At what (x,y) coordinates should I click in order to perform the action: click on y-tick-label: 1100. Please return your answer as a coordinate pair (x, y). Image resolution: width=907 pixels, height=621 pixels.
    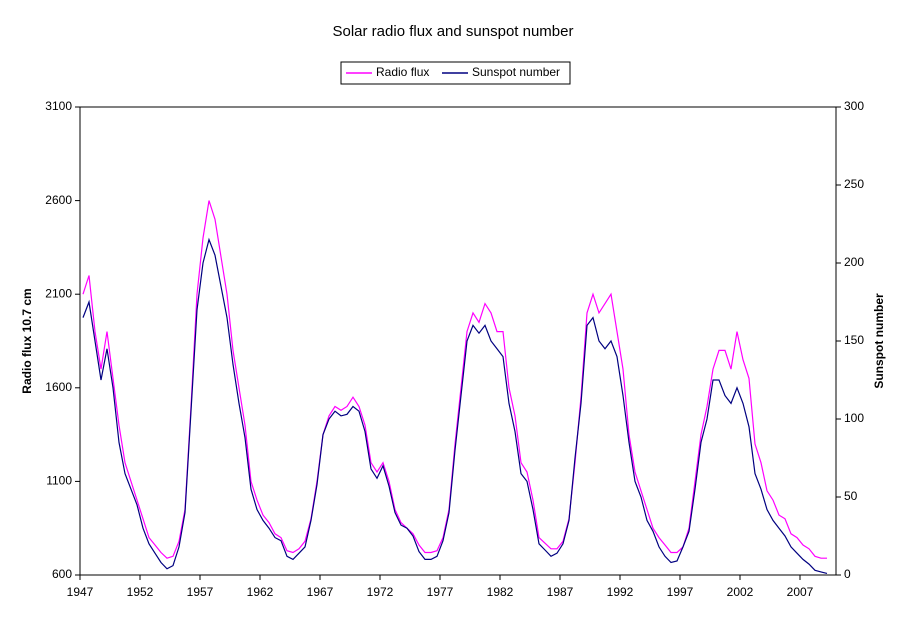
    Looking at the image, I should click on (59, 481).